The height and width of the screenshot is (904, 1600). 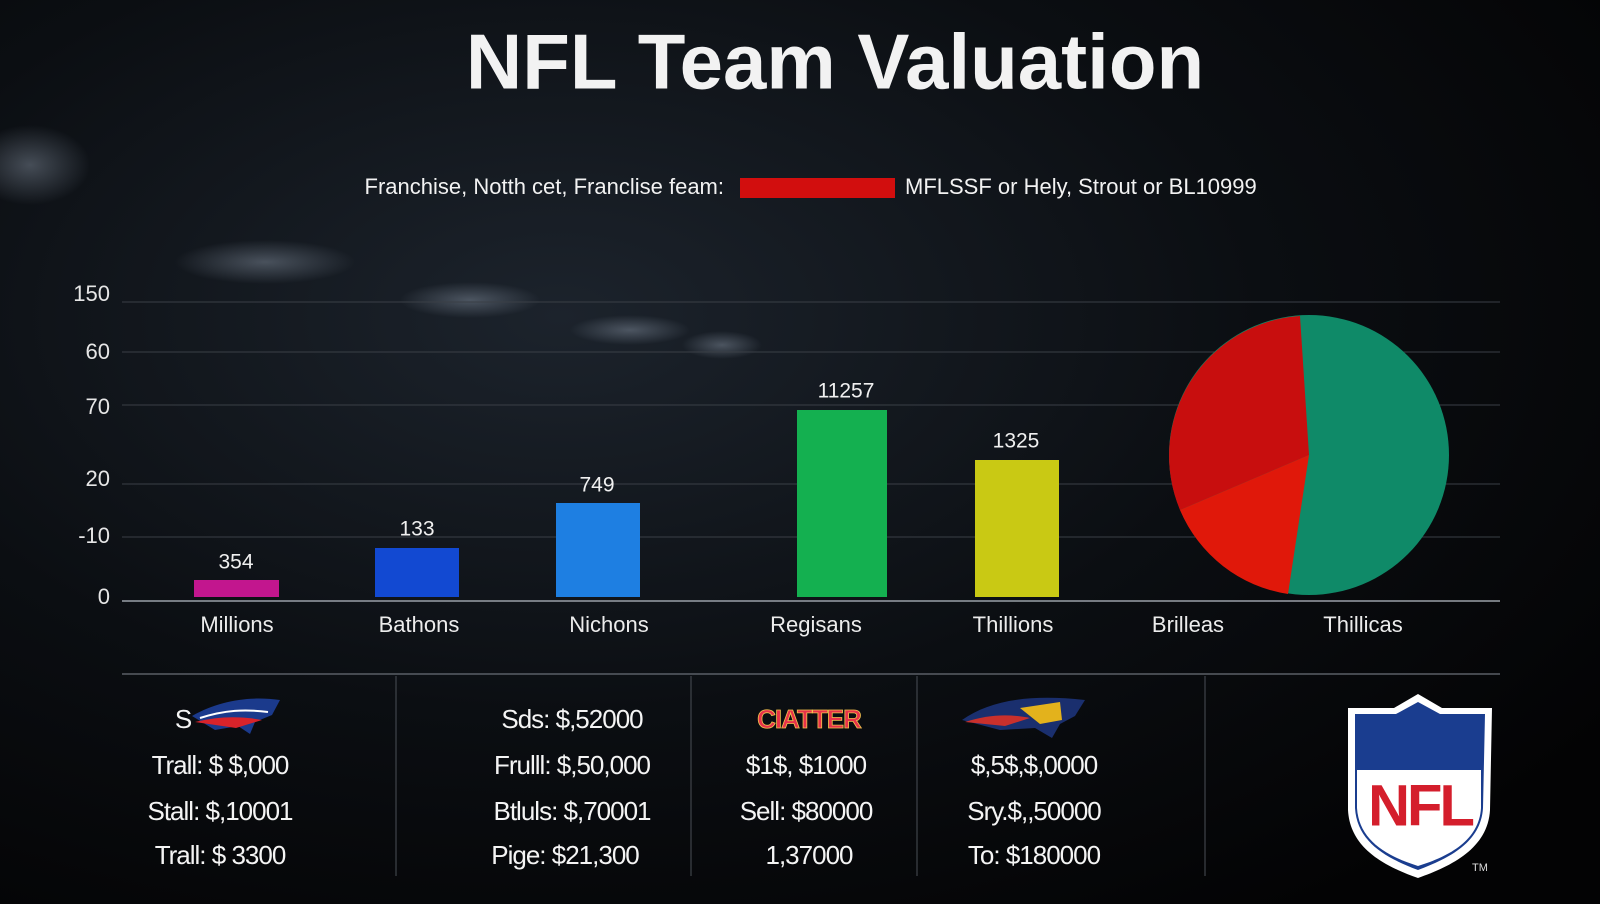 What do you see at coordinates (806, 811) in the screenshot?
I see `table-cell: Sell: $80000` at bounding box center [806, 811].